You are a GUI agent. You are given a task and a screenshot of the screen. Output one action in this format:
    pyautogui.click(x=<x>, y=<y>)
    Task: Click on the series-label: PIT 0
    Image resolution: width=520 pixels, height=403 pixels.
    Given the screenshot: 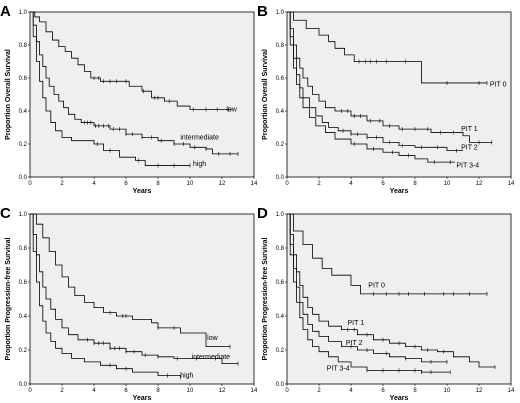 What is the action you would take?
    pyautogui.click(x=498, y=85)
    